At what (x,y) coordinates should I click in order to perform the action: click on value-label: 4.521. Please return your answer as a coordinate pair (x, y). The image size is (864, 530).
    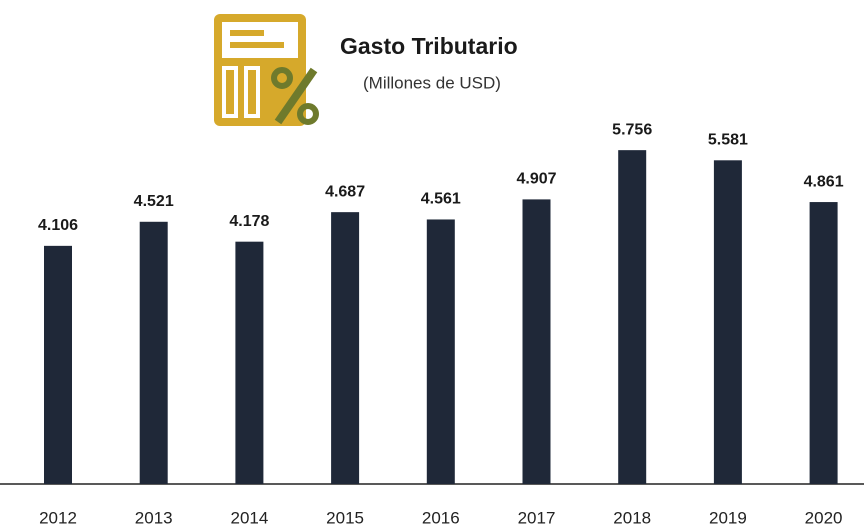
    Looking at the image, I should click on (154, 201).